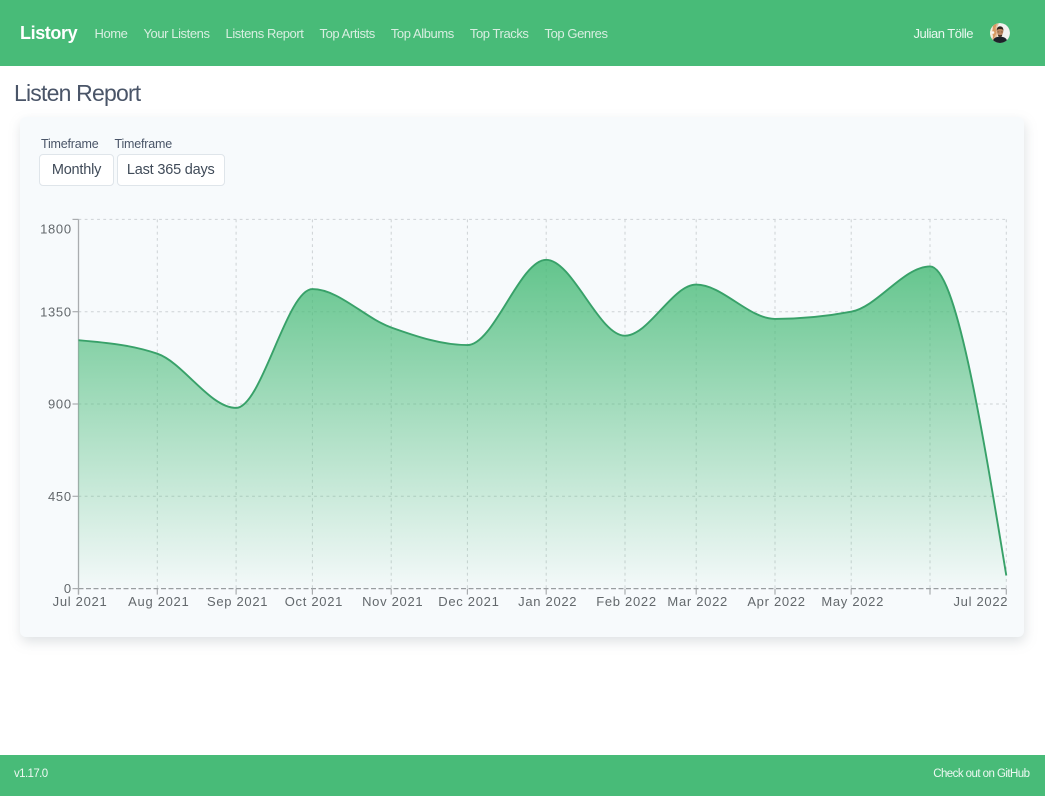  I want to click on svg-text: Dec 2021, so click(468, 601).